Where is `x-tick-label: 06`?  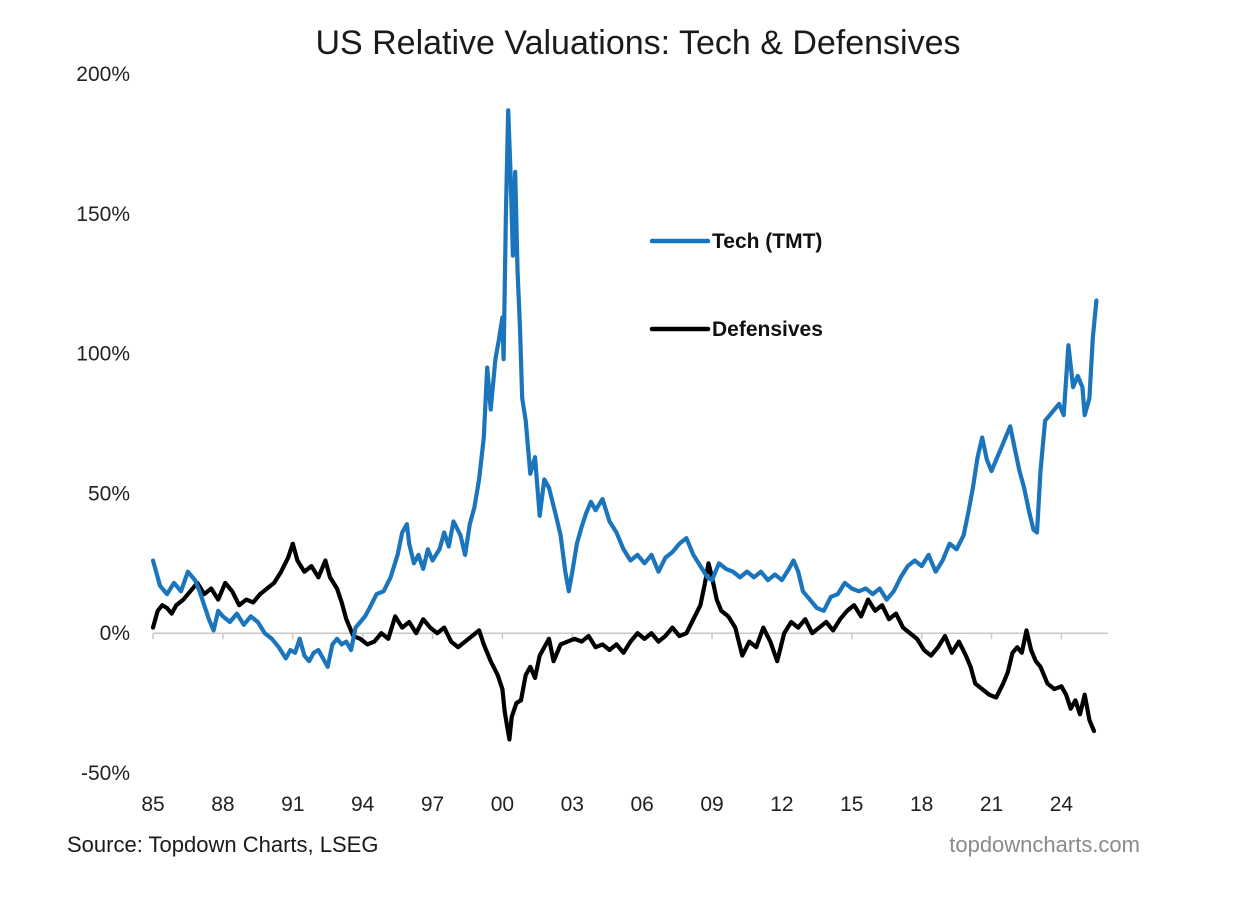 x-tick-label: 06 is located at coordinates (641, 804).